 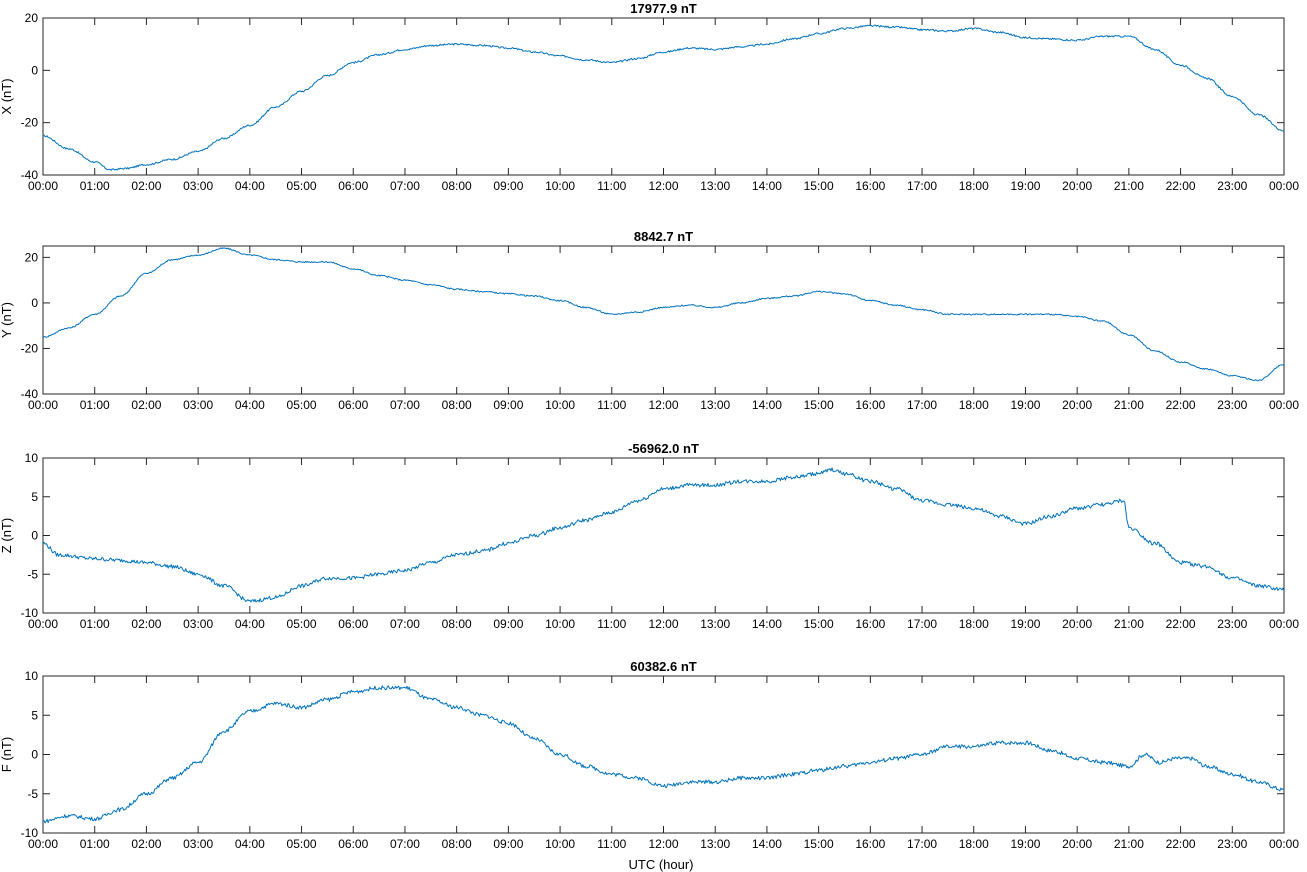 I want to click on x-tick-label: 07:00, so click(x=405, y=186).